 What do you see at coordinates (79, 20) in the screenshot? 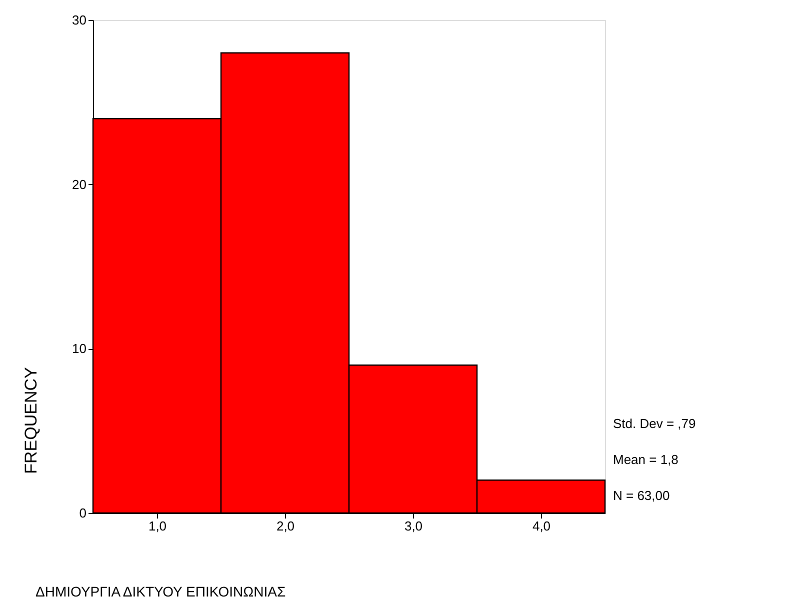
I see `y-tick-label: 30` at bounding box center [79, 20].